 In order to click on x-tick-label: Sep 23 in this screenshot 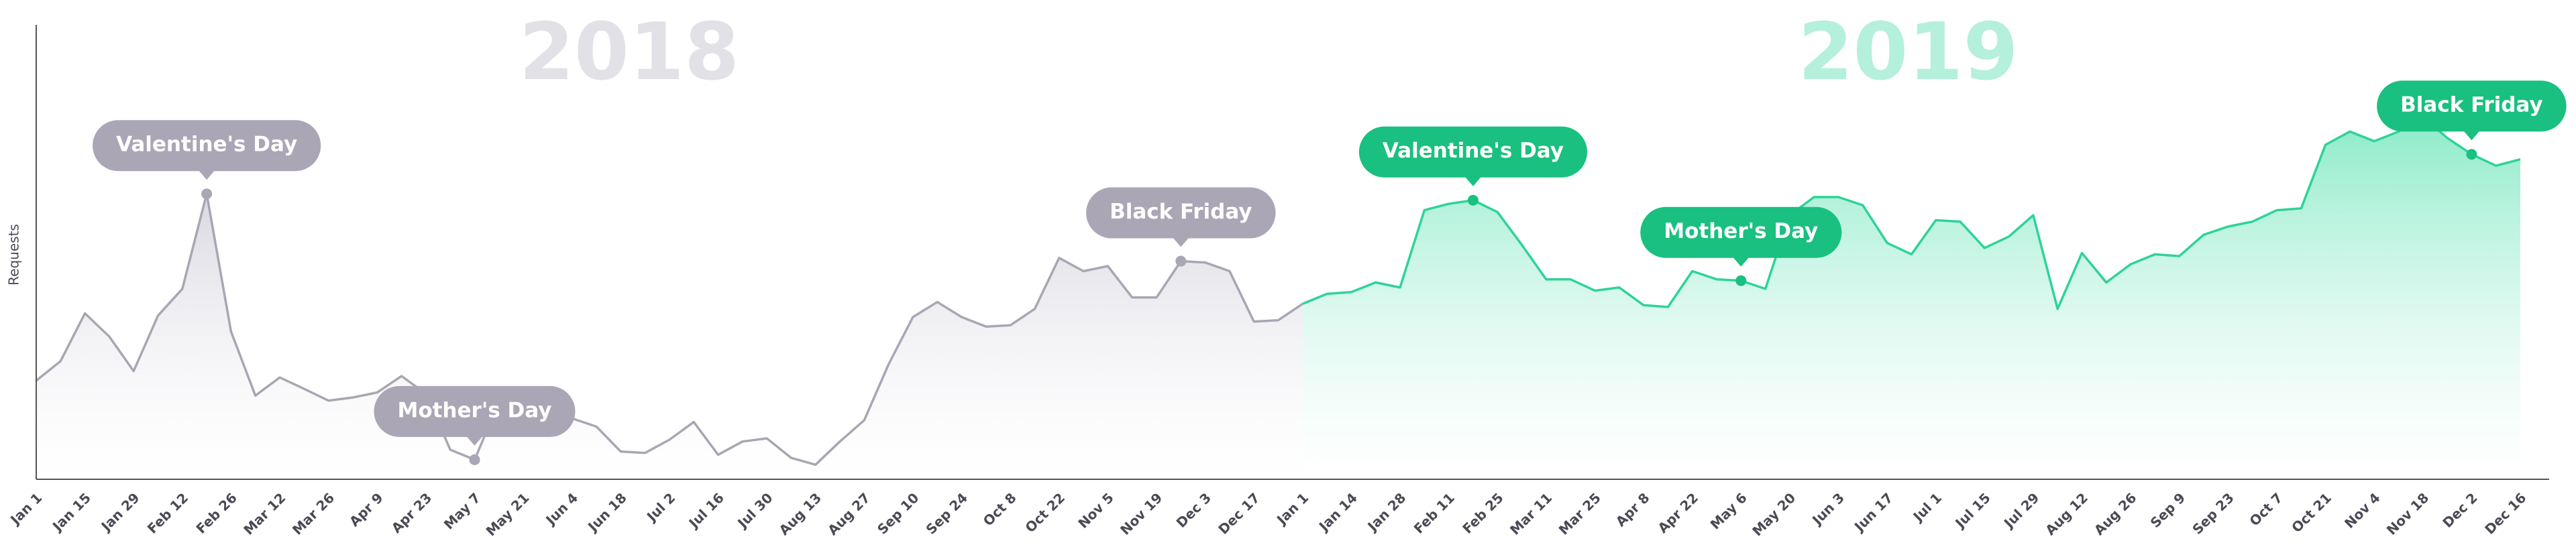, I will do `click(2213, 513)`.